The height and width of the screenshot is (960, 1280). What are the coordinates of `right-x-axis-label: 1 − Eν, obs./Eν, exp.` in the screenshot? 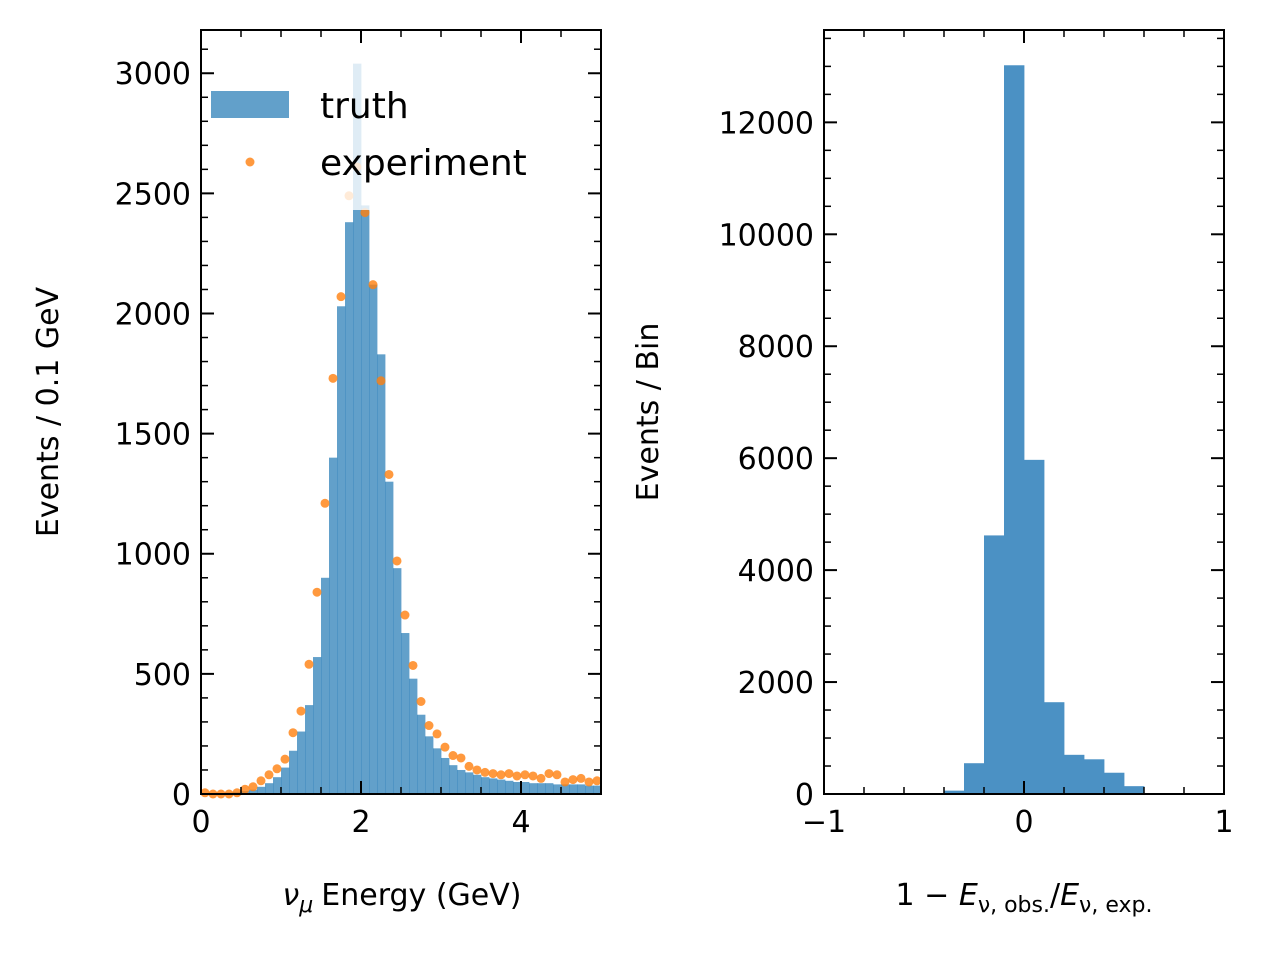 It's located at (1024, 898).